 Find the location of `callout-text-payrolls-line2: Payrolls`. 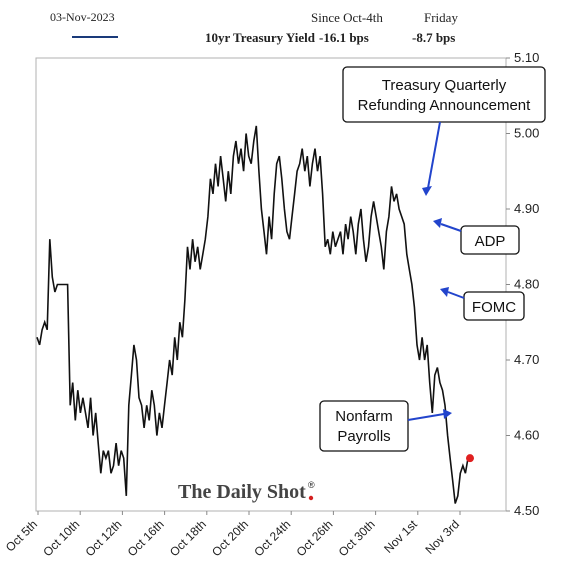

callout-text-payrolls-line2: Payrolls is located at coordinates (363, 436).